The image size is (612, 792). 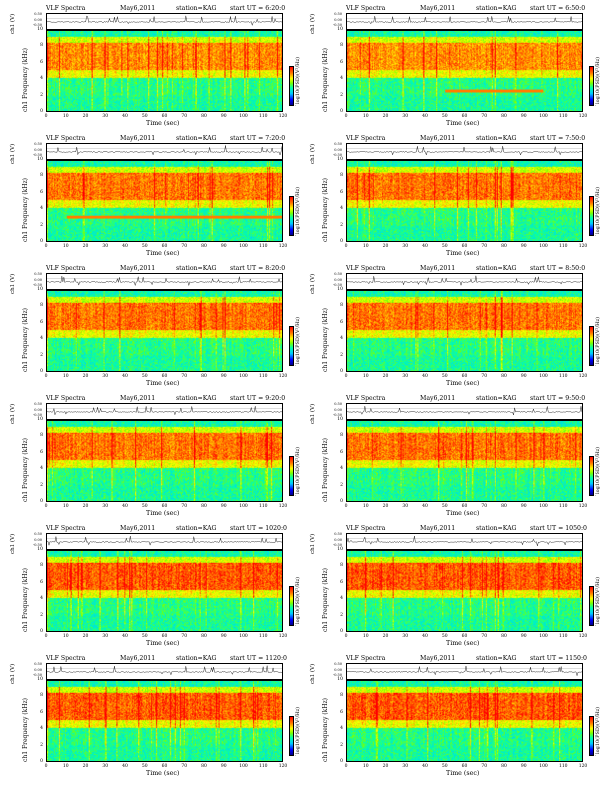 What do you see at coordinates (243, 376) in the screenshot?
I see `x-tick-label: 100` at bounding box center [243, 376].